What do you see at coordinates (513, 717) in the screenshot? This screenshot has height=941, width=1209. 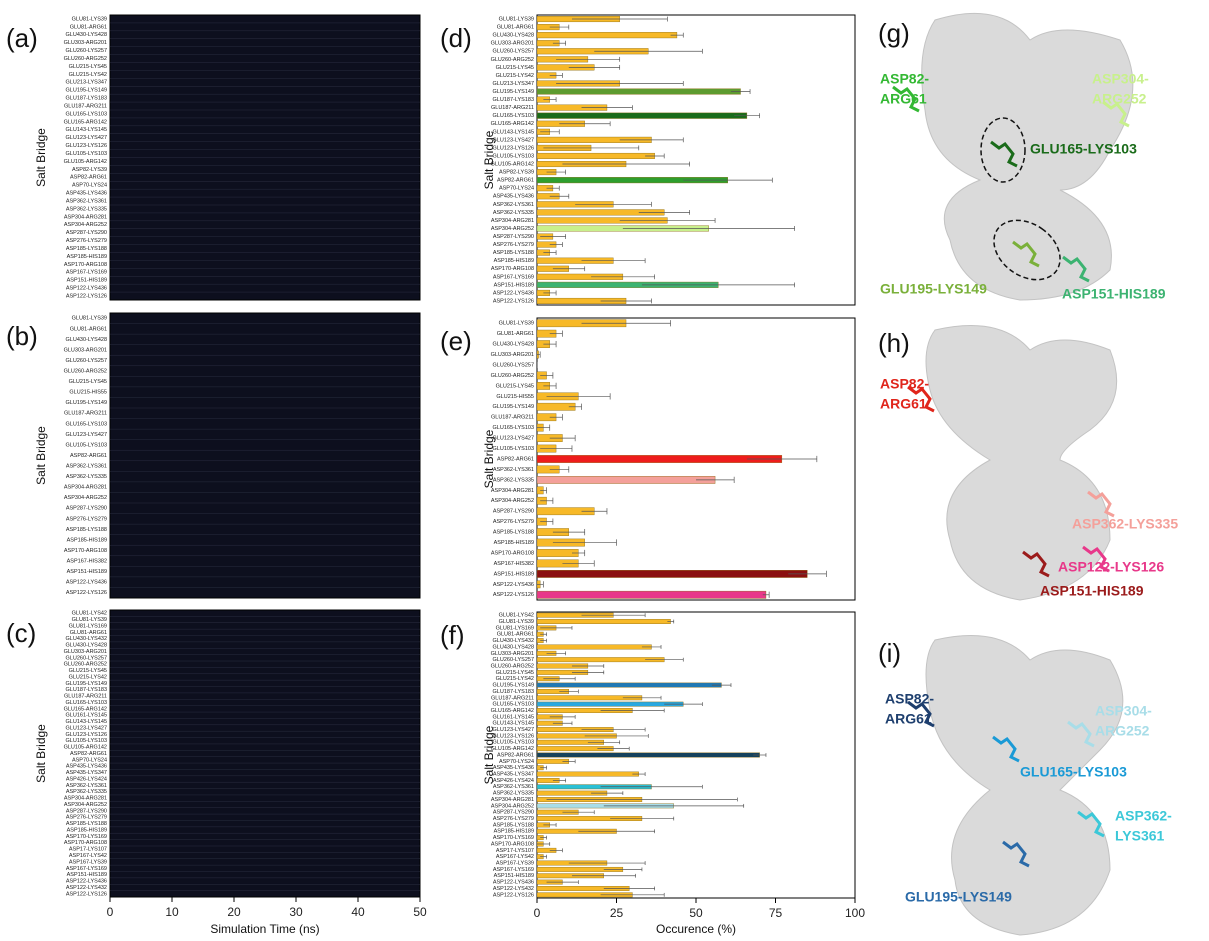 I see `category-label: GLU161-LYS145` at bounding box center [513, 717].